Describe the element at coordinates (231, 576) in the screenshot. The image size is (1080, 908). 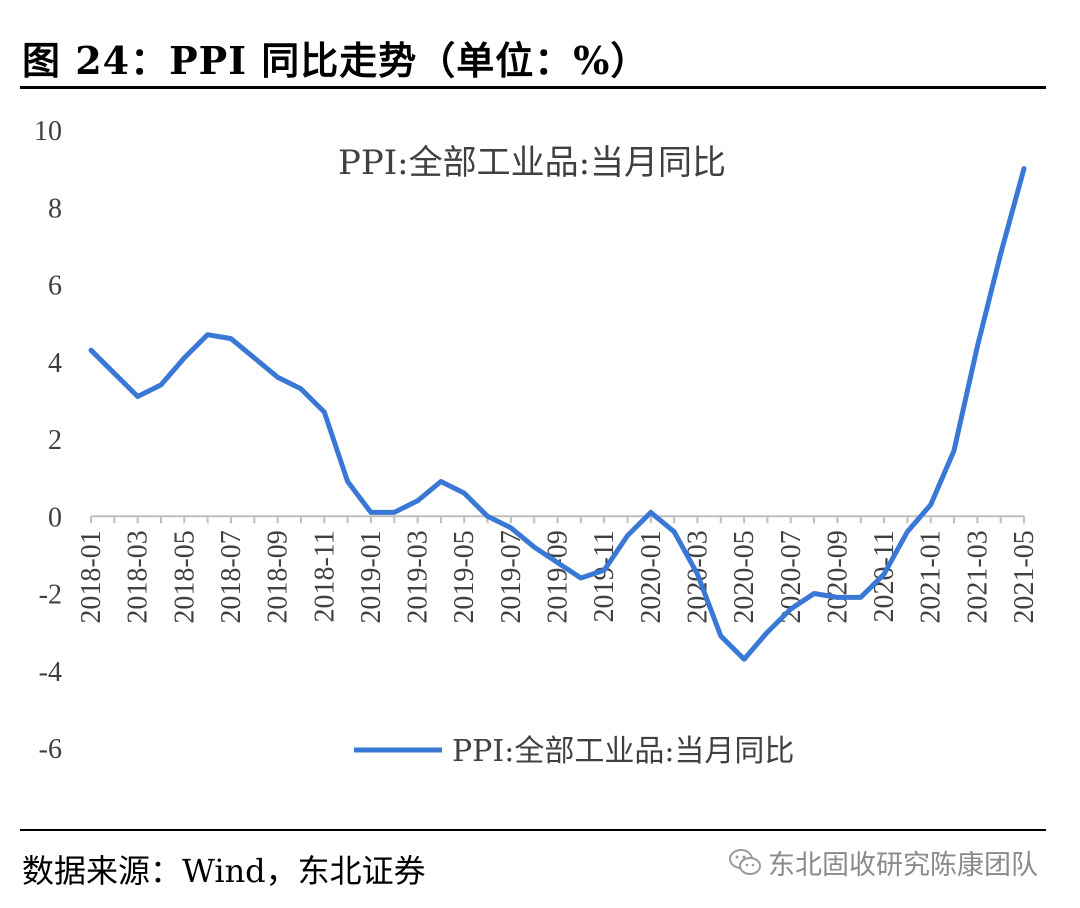
I see `x-tick-label: 2018-07` at that location.